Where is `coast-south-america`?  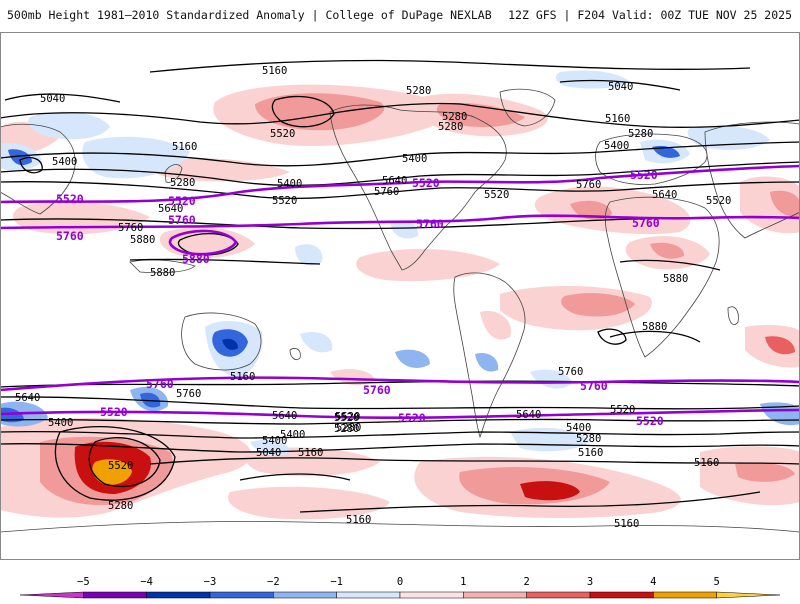 coast-south-america is located at coordinates (489, 355).